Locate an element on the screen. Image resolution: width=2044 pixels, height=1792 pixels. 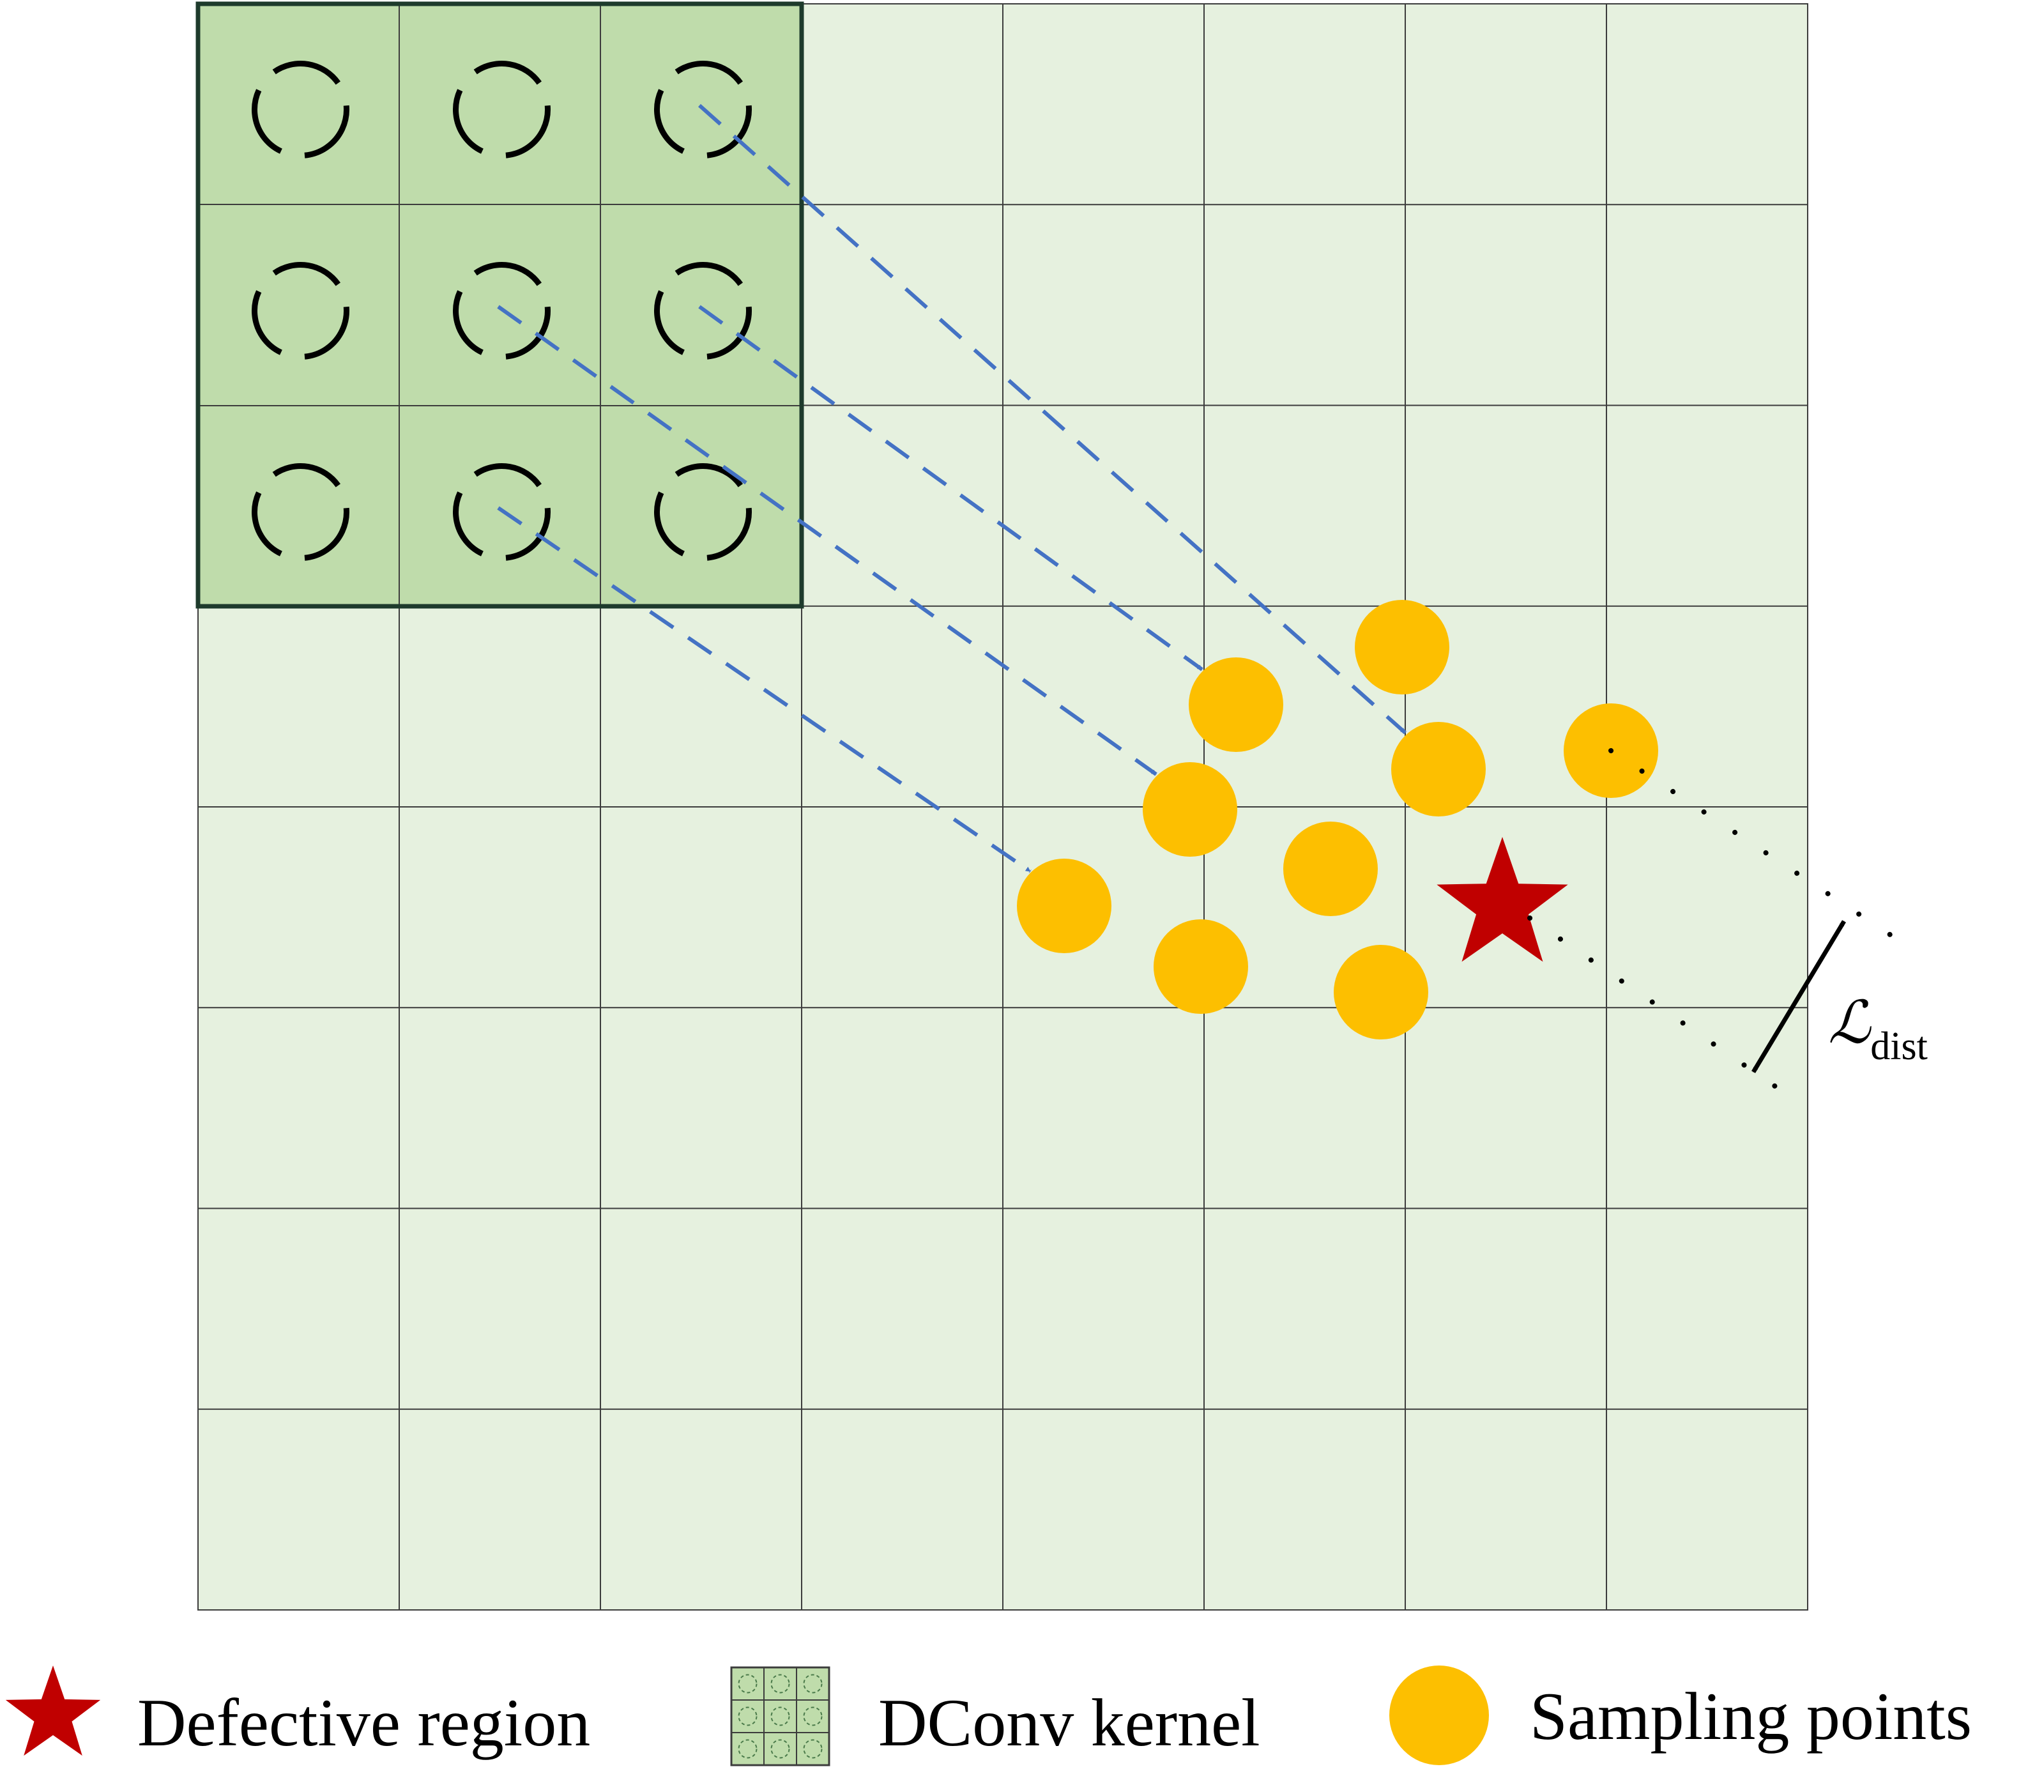
legend-item-defective-region: Defective region is located at coordinates (297, 1713).